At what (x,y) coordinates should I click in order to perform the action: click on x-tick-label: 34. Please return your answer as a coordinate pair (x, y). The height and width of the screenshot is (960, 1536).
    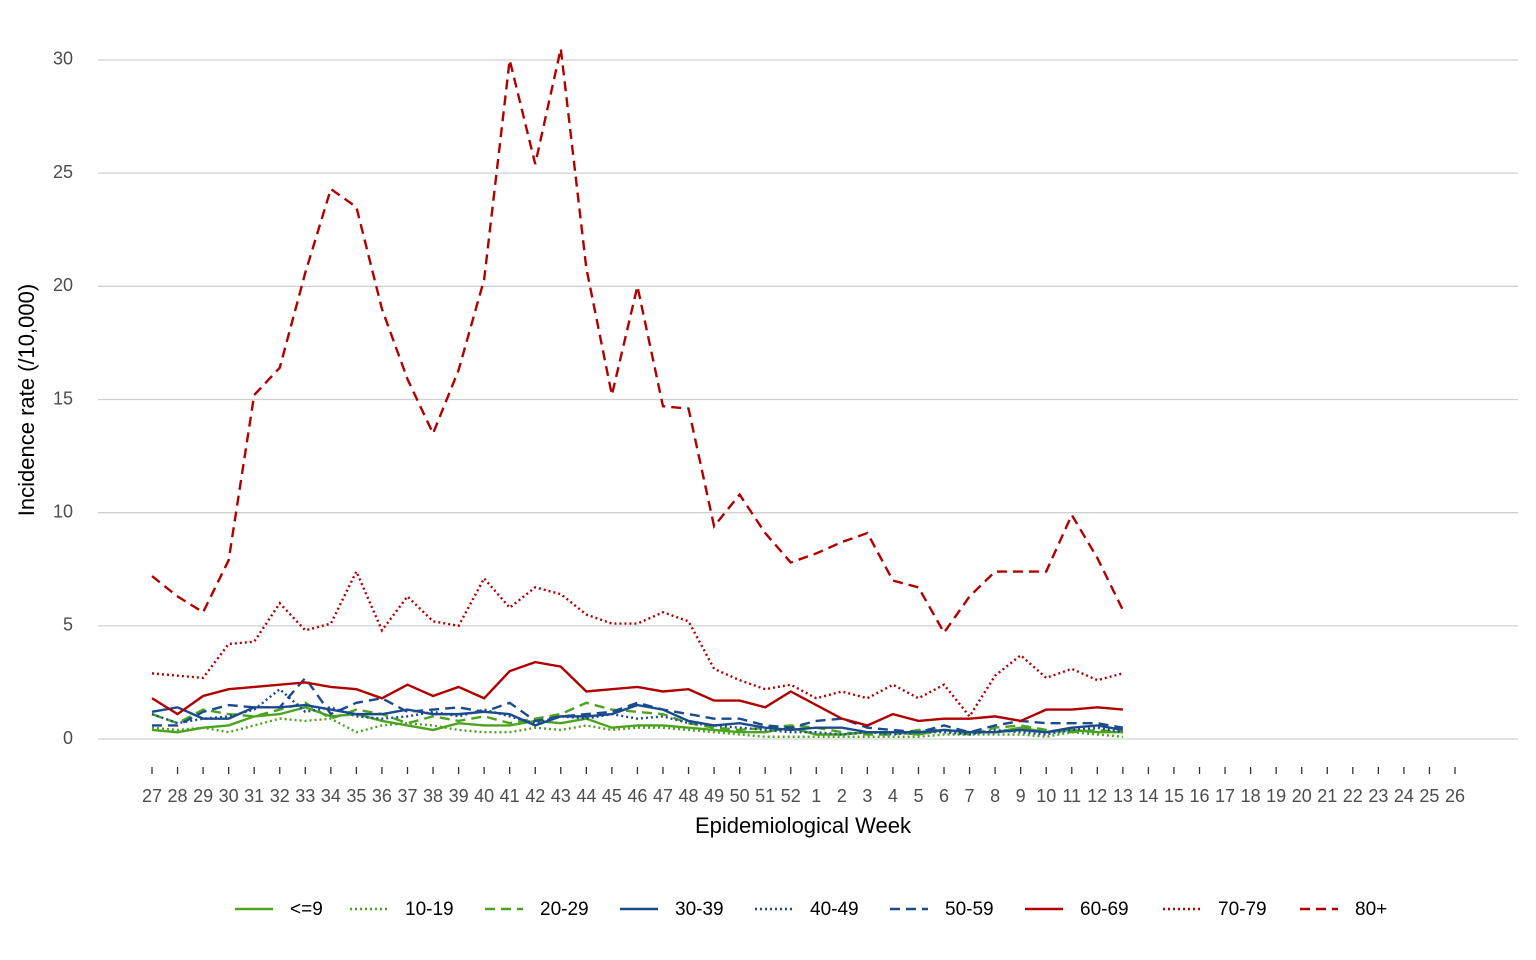
    Looking at the image, I should click on (331, 796).